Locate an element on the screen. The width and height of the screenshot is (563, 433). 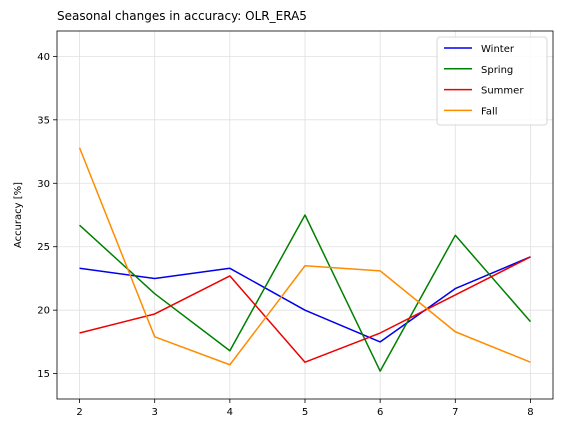
x-tick-label: 4 is located at coordinates (230, 412).